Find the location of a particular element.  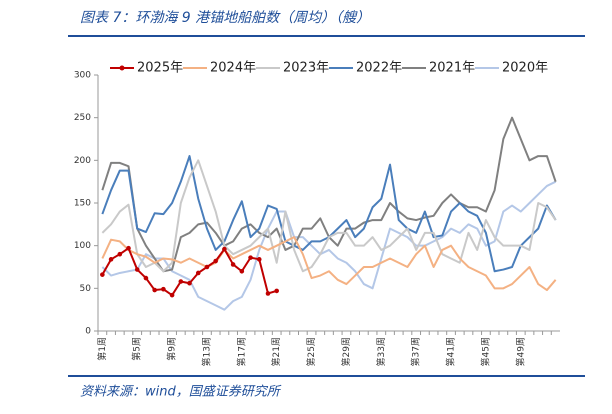

x-tick-label: 第45周 is located at coordinates (485, 351).